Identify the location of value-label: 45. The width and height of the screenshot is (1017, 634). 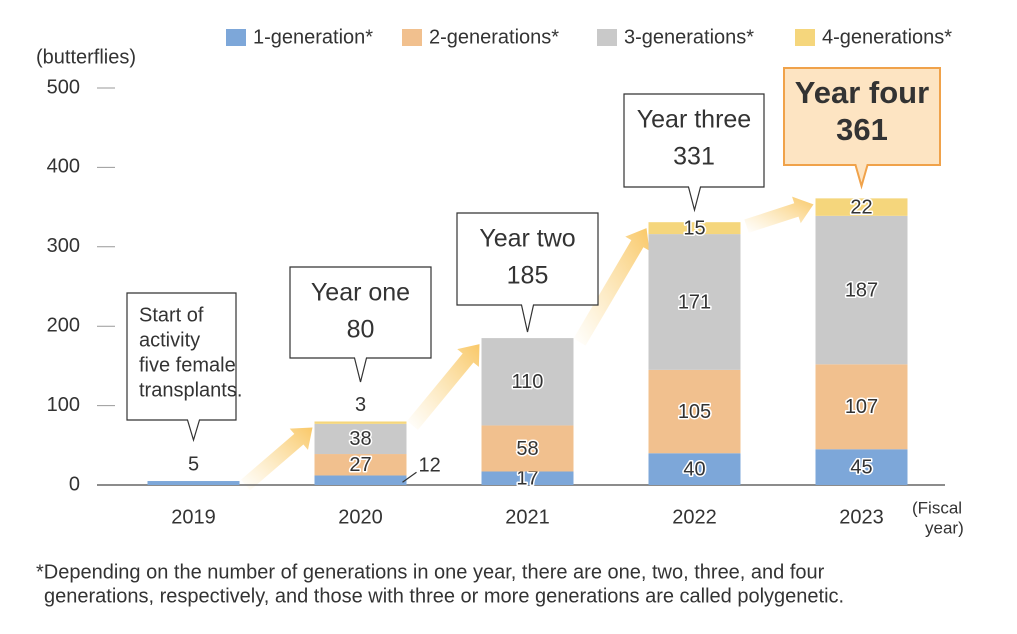
(861, 467).